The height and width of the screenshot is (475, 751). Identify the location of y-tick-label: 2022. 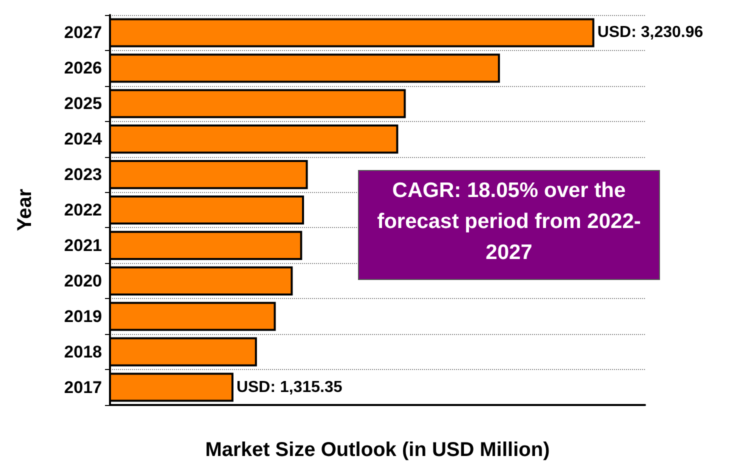
(83, 210).